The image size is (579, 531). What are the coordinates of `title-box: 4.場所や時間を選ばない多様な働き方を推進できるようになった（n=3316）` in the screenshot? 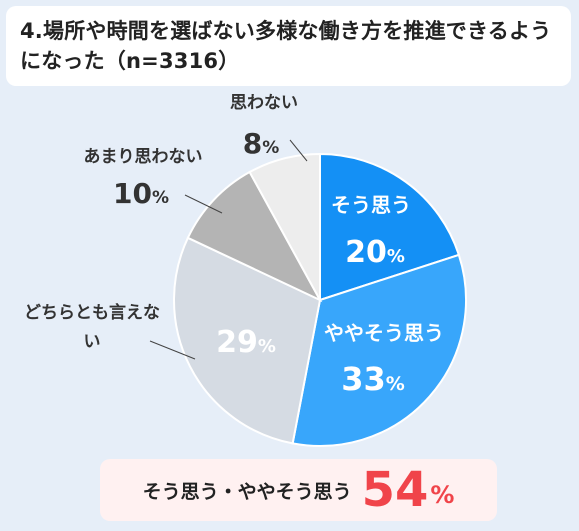 It's located at (288, 46).